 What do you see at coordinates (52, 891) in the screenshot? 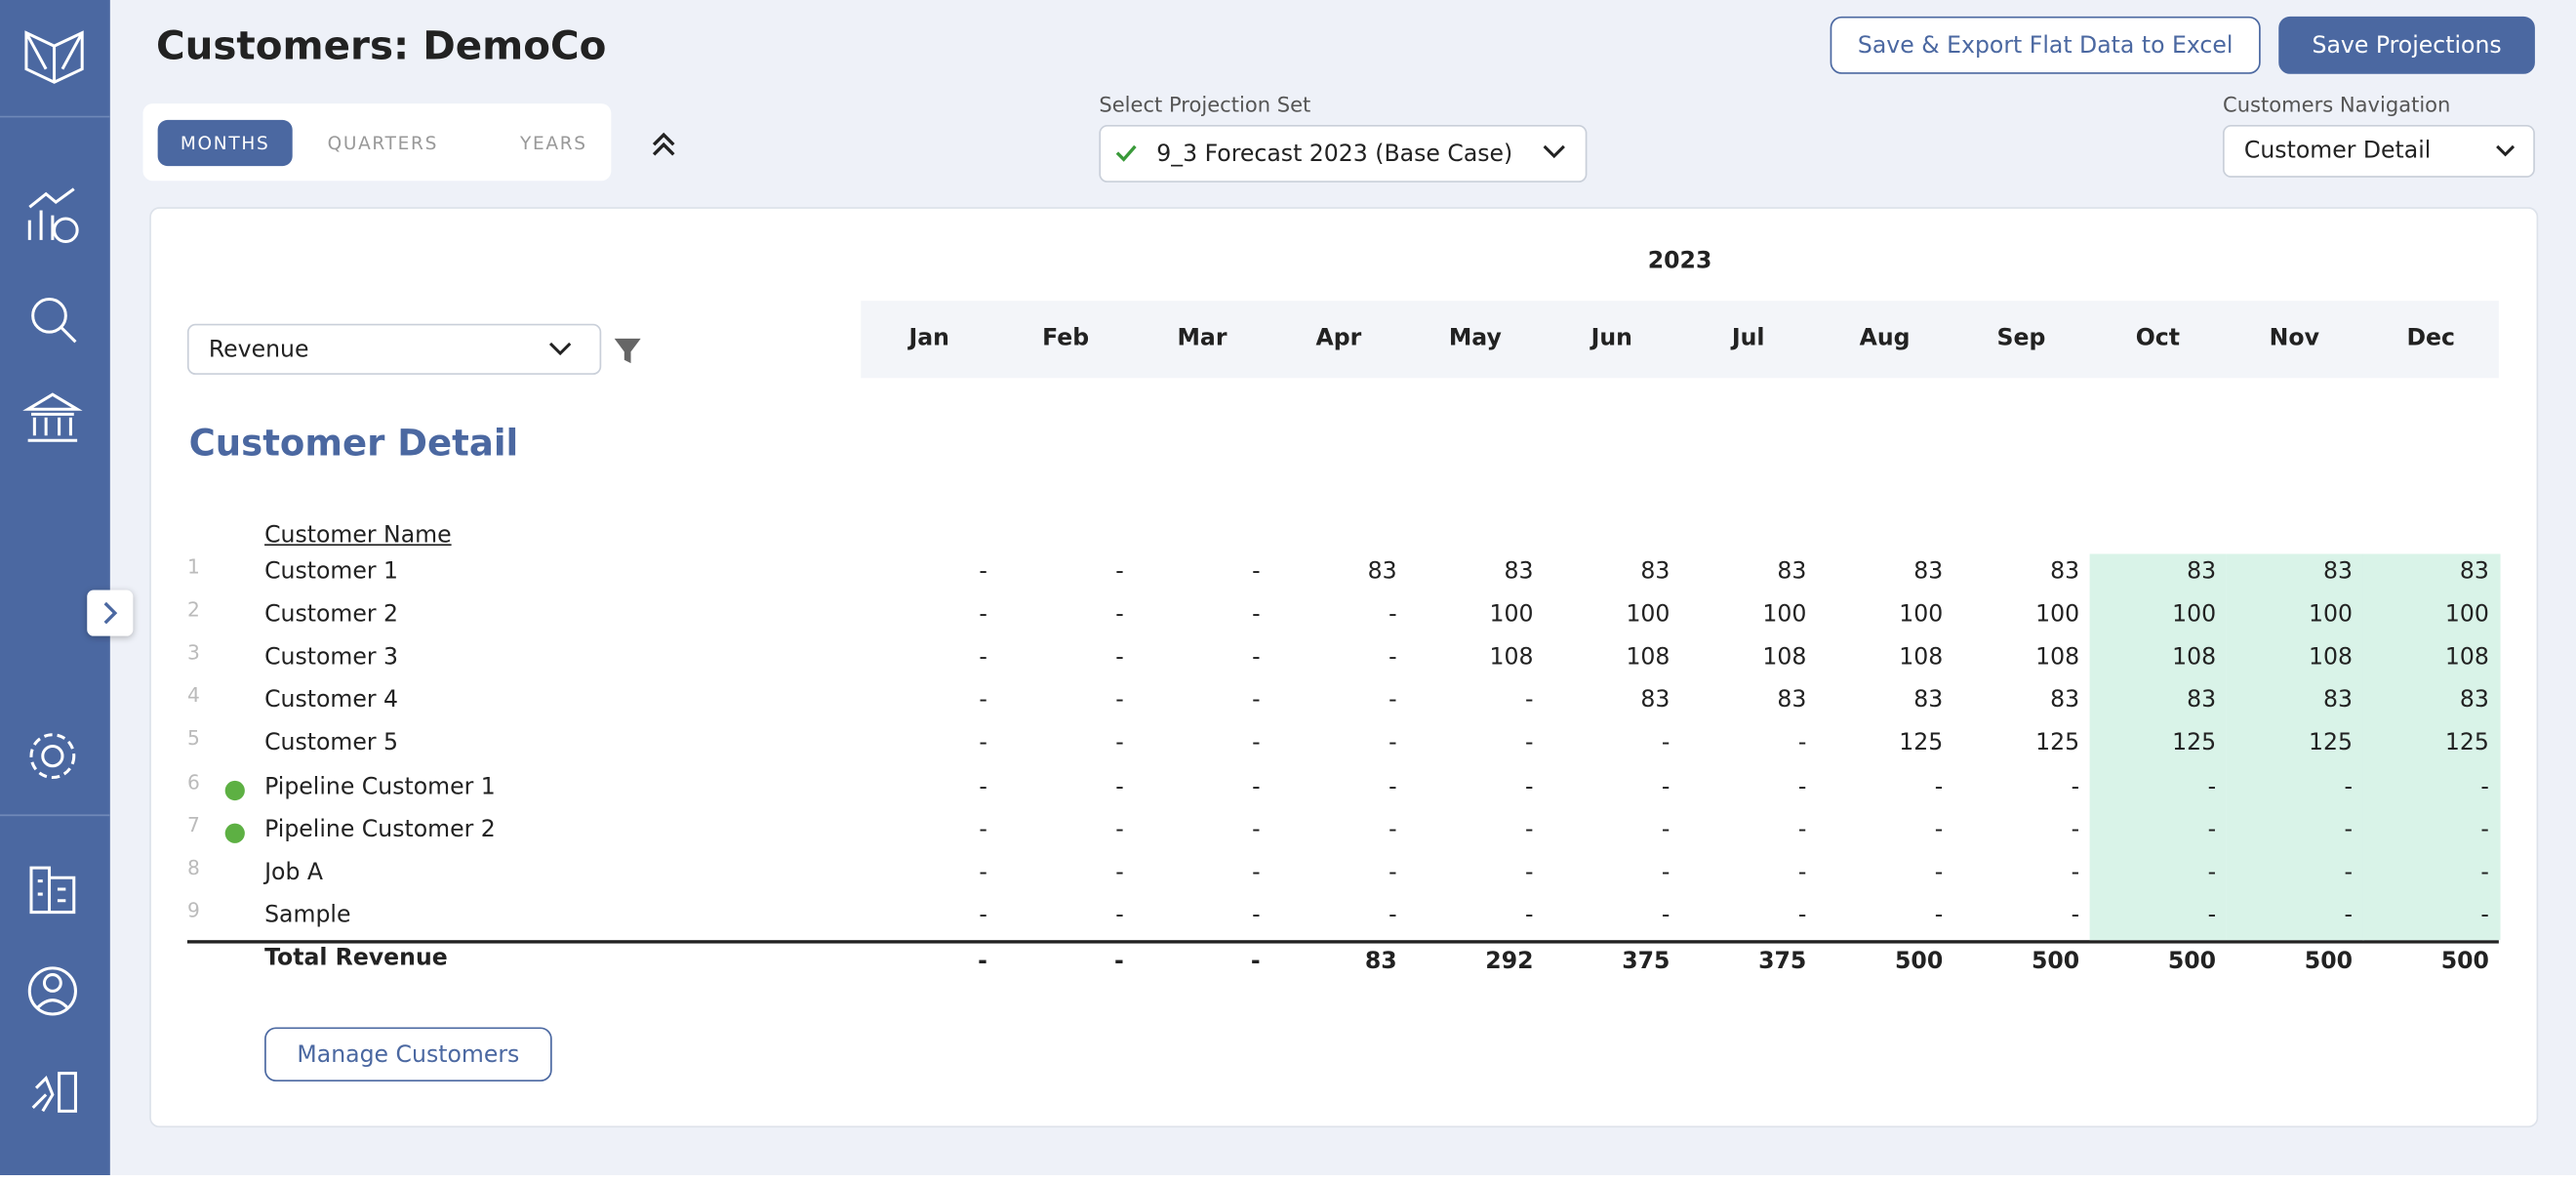
I see `nav-company` at bounding box center [52, 891].